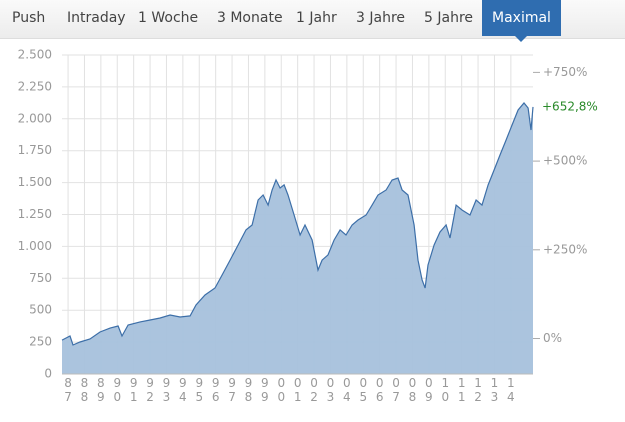  What do you see at coordinates (35, 214) in the screenshot?
I see `y-tick-label: 1.250` at bounding box center [35, 214].